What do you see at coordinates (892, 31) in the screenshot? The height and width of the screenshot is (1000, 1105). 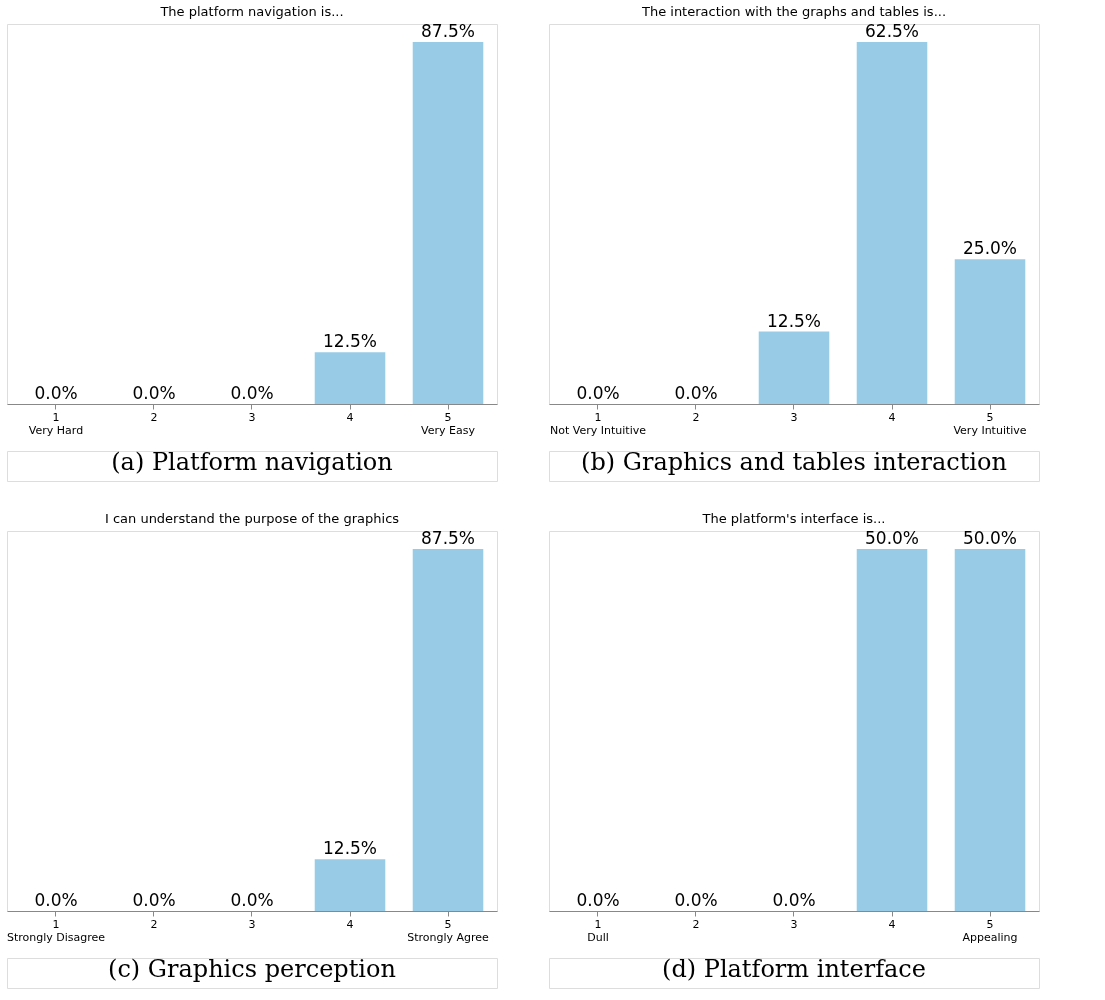 I see `data-label: 62.5%` at bounding box center [892, 31].